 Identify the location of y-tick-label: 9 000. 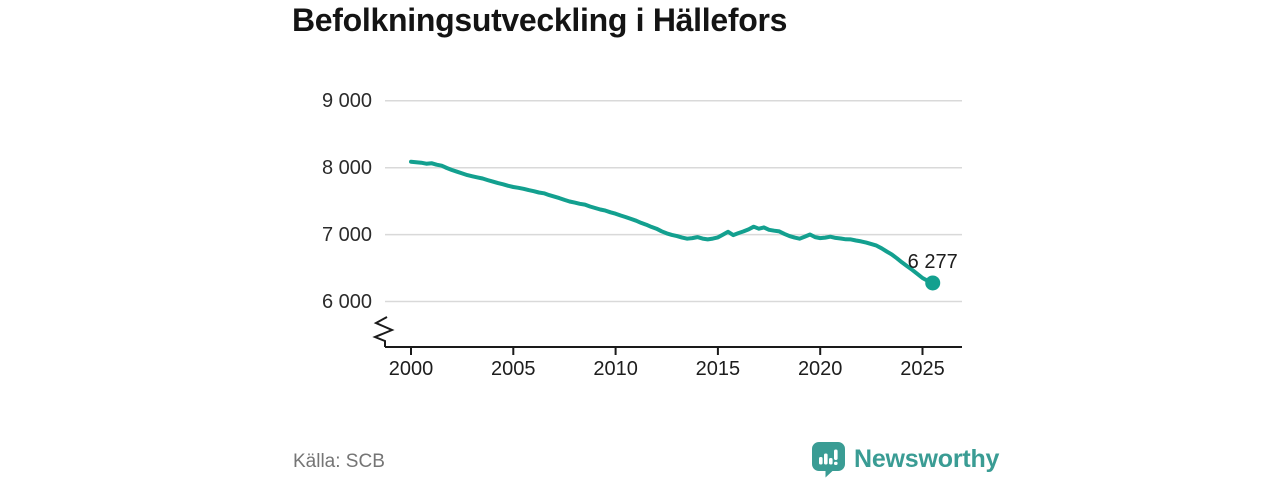
(346, 100).